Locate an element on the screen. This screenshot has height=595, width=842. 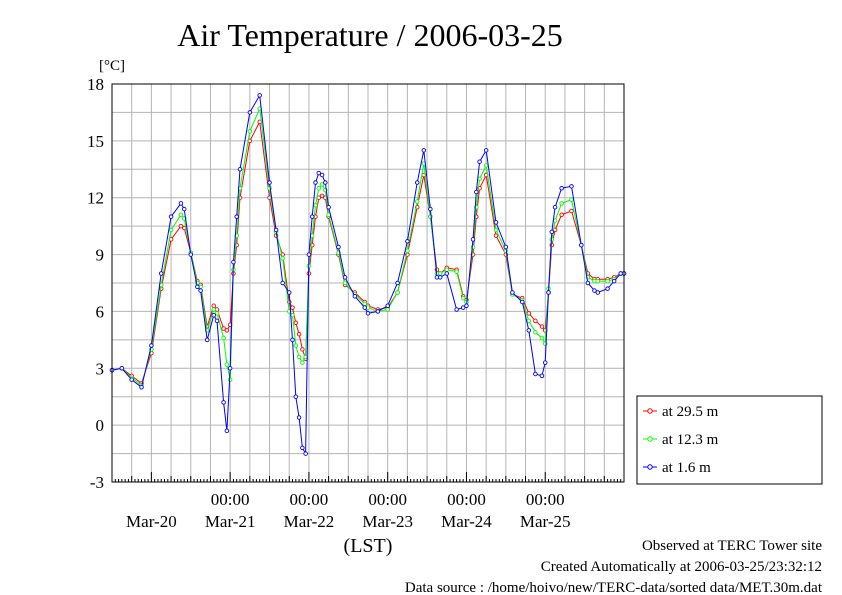
legend: at 29.5 m at 12.3 m at 1.6 m is located at coordinates (729, 440).